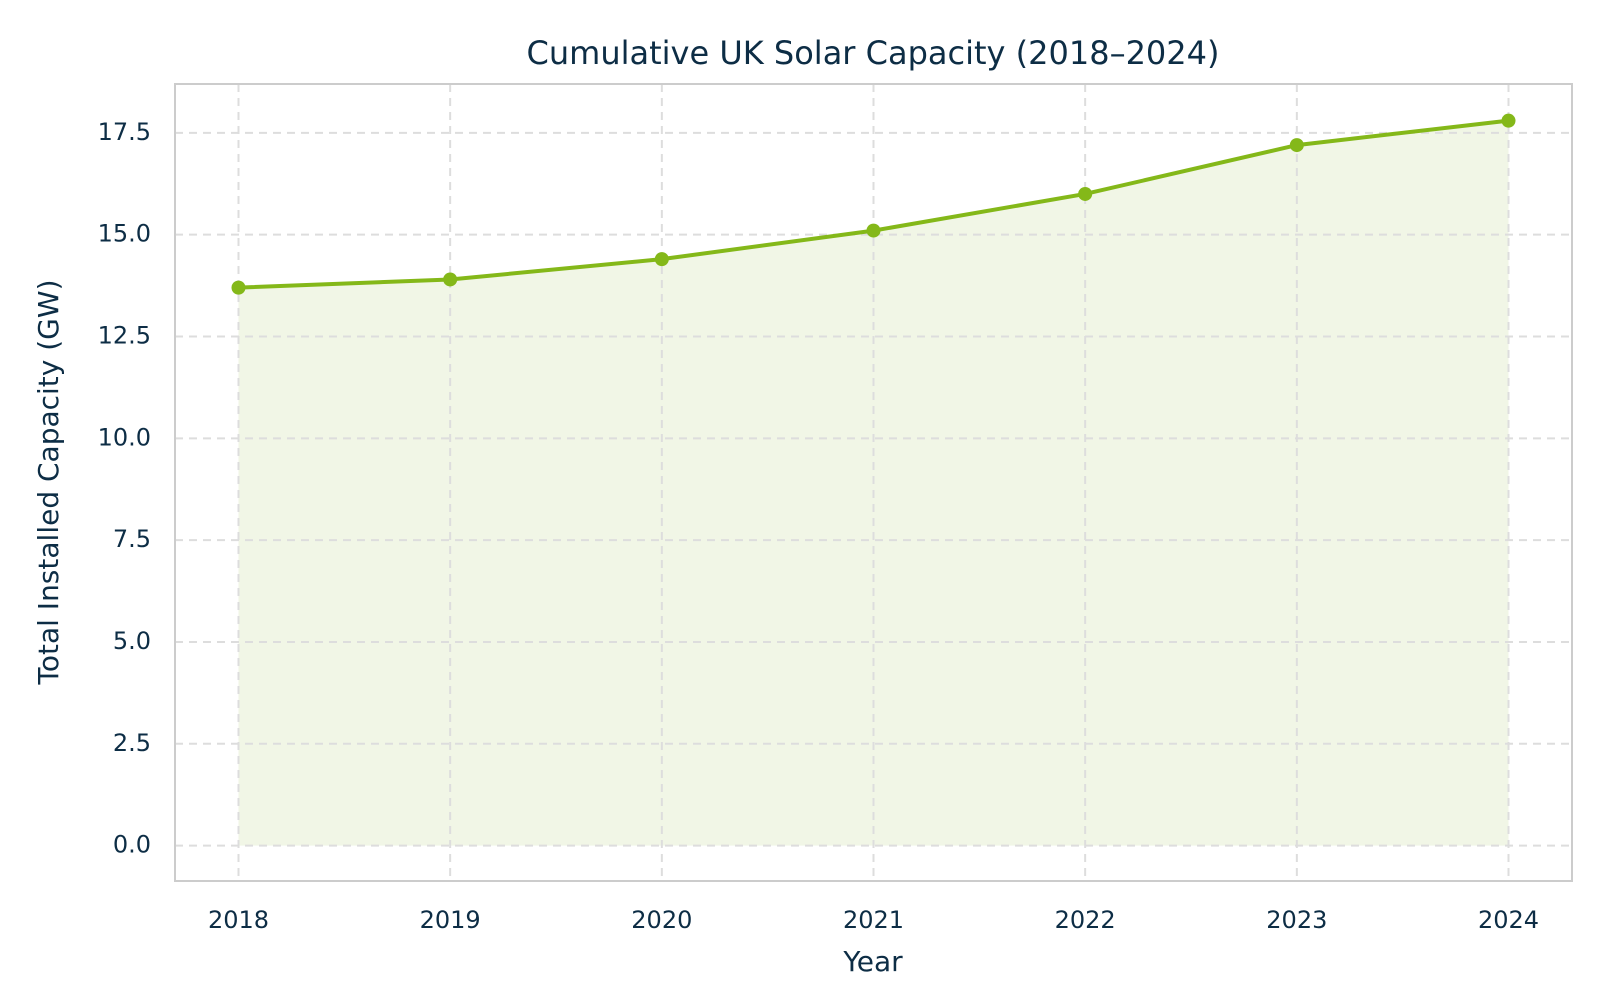 The width and height of the screenshot is (1600, 1000). Describe the element at coordinates (132, 743) in the screenshot. I see `y-tick-label: 2.5` at that location.